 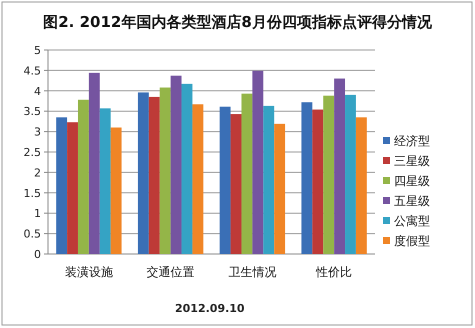 What do you see at coordinates (170, 272) in the screenshot?
I see `x-tick-label: 交通位置` at bounding box center [170, 272].